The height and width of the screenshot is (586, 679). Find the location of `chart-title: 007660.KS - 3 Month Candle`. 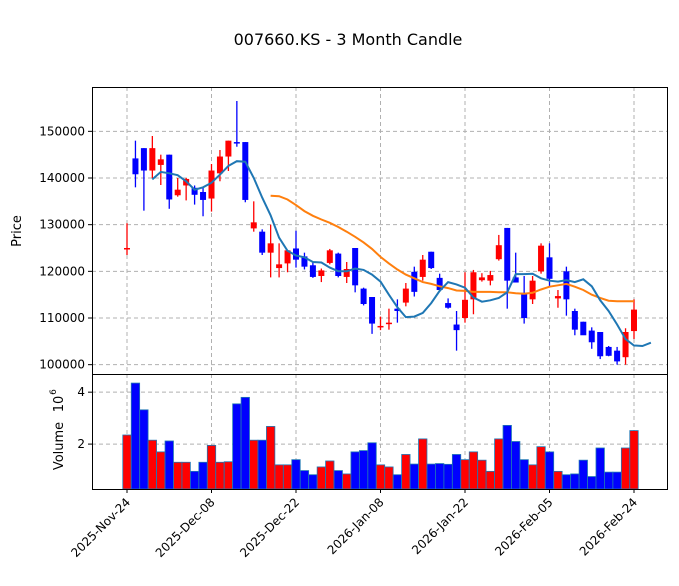

chart-title: 007660.KS - 3 Month Candle is located at coordinates (348, 39).